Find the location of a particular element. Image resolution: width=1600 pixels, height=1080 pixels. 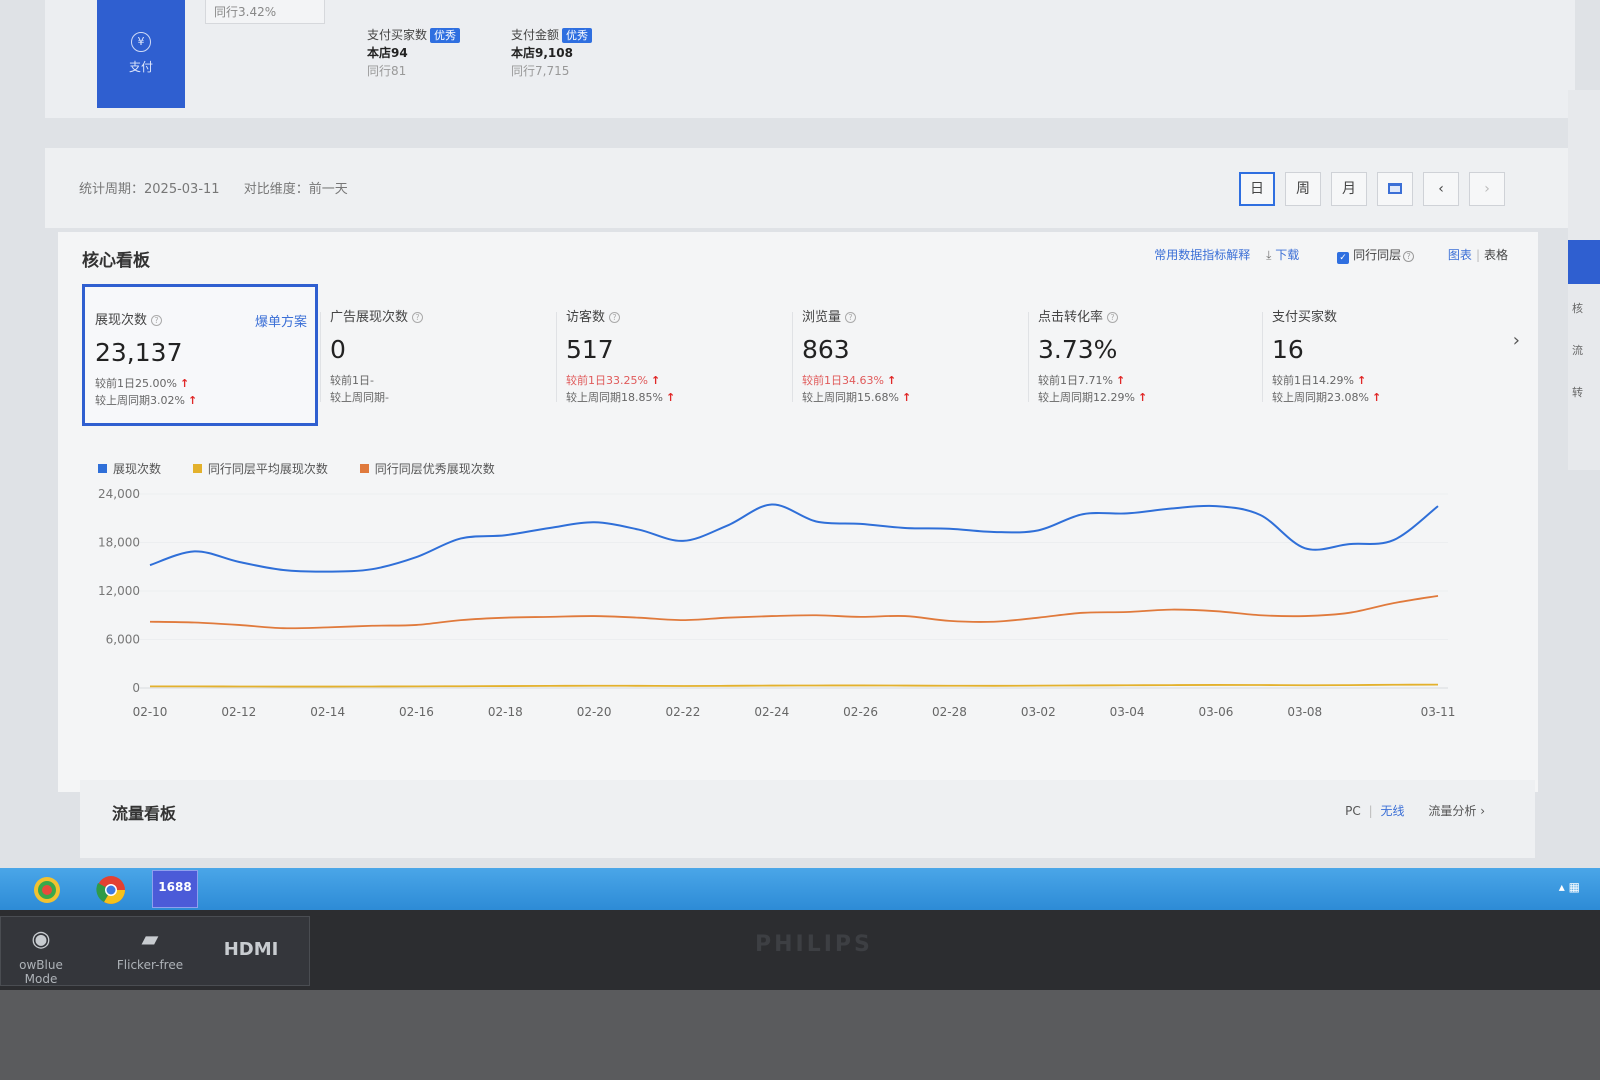

y-tick-label: 12,000 is located at coordinates (119, 591).